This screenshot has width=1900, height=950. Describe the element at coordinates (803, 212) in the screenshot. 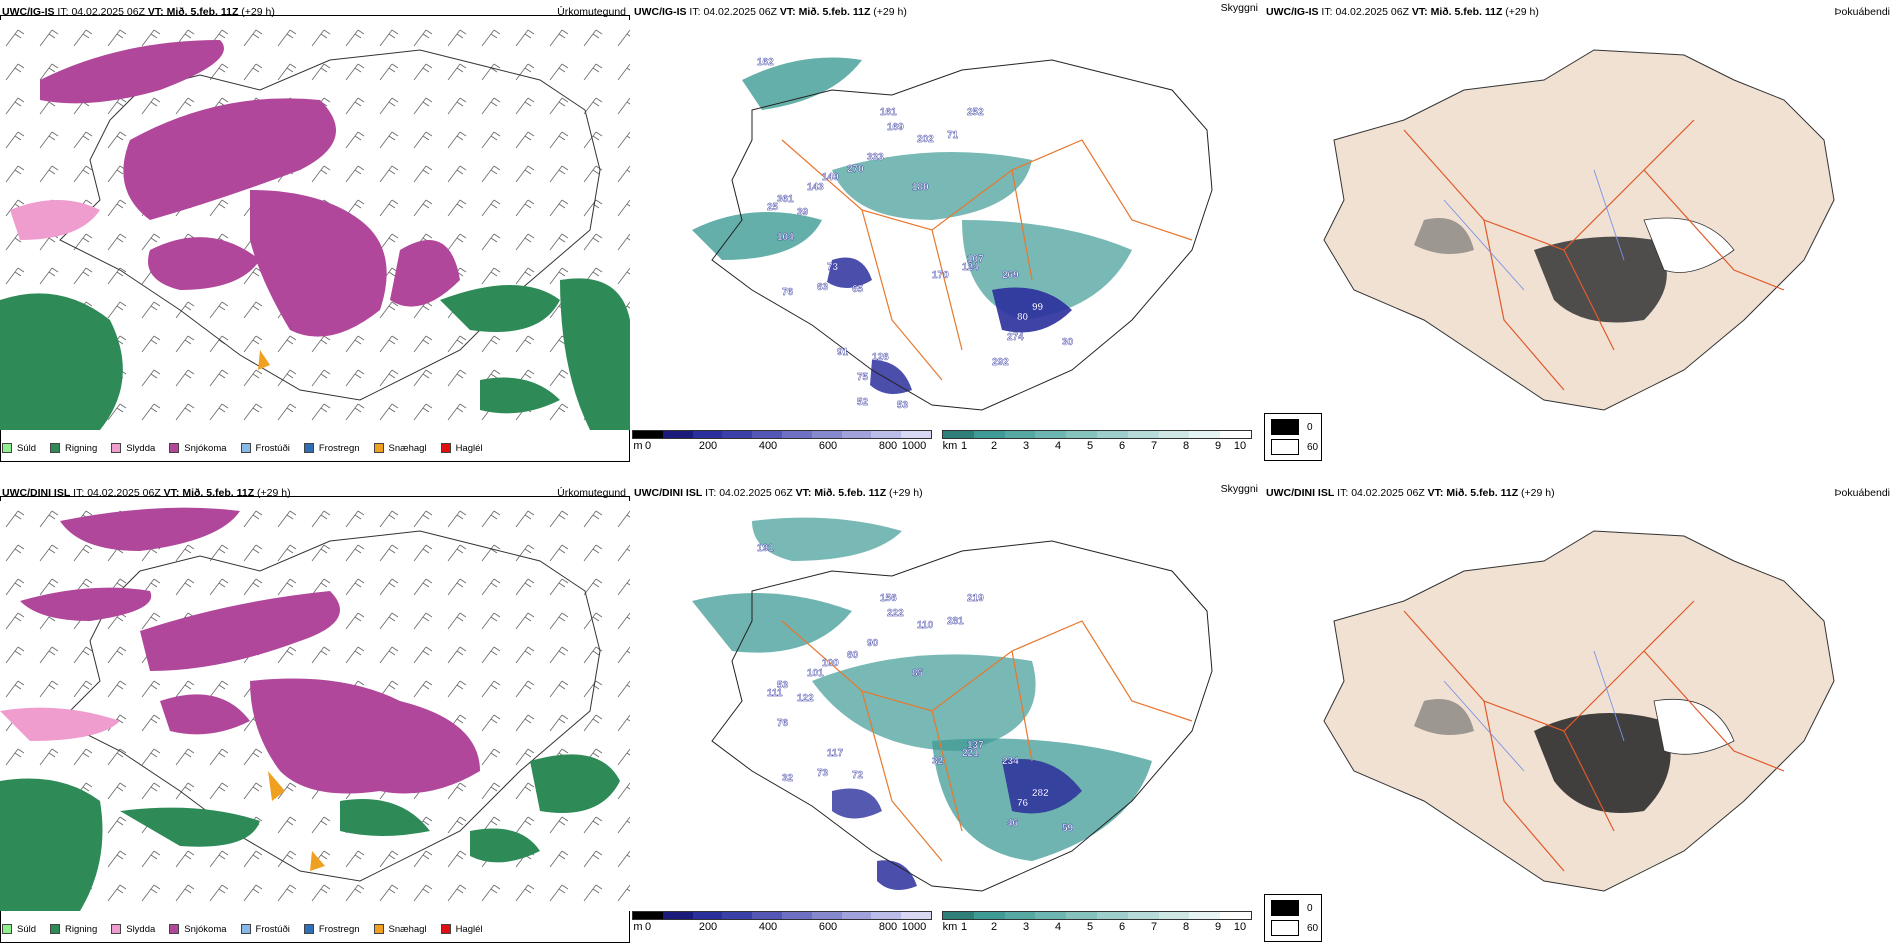

I see `cloud-base-label: 39` at that location.